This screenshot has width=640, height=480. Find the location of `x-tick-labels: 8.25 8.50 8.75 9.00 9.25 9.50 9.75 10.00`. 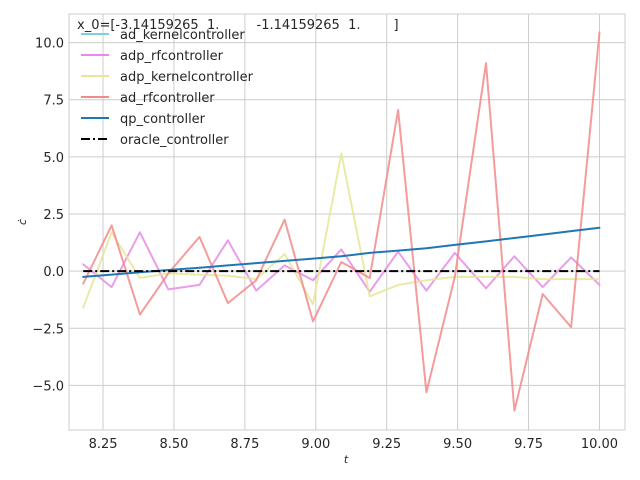

x-tick-labels: 8.25 8.50 8.75 9.00 9.25 9.50 9.75 10.00 is located at coordinates (354, 444).